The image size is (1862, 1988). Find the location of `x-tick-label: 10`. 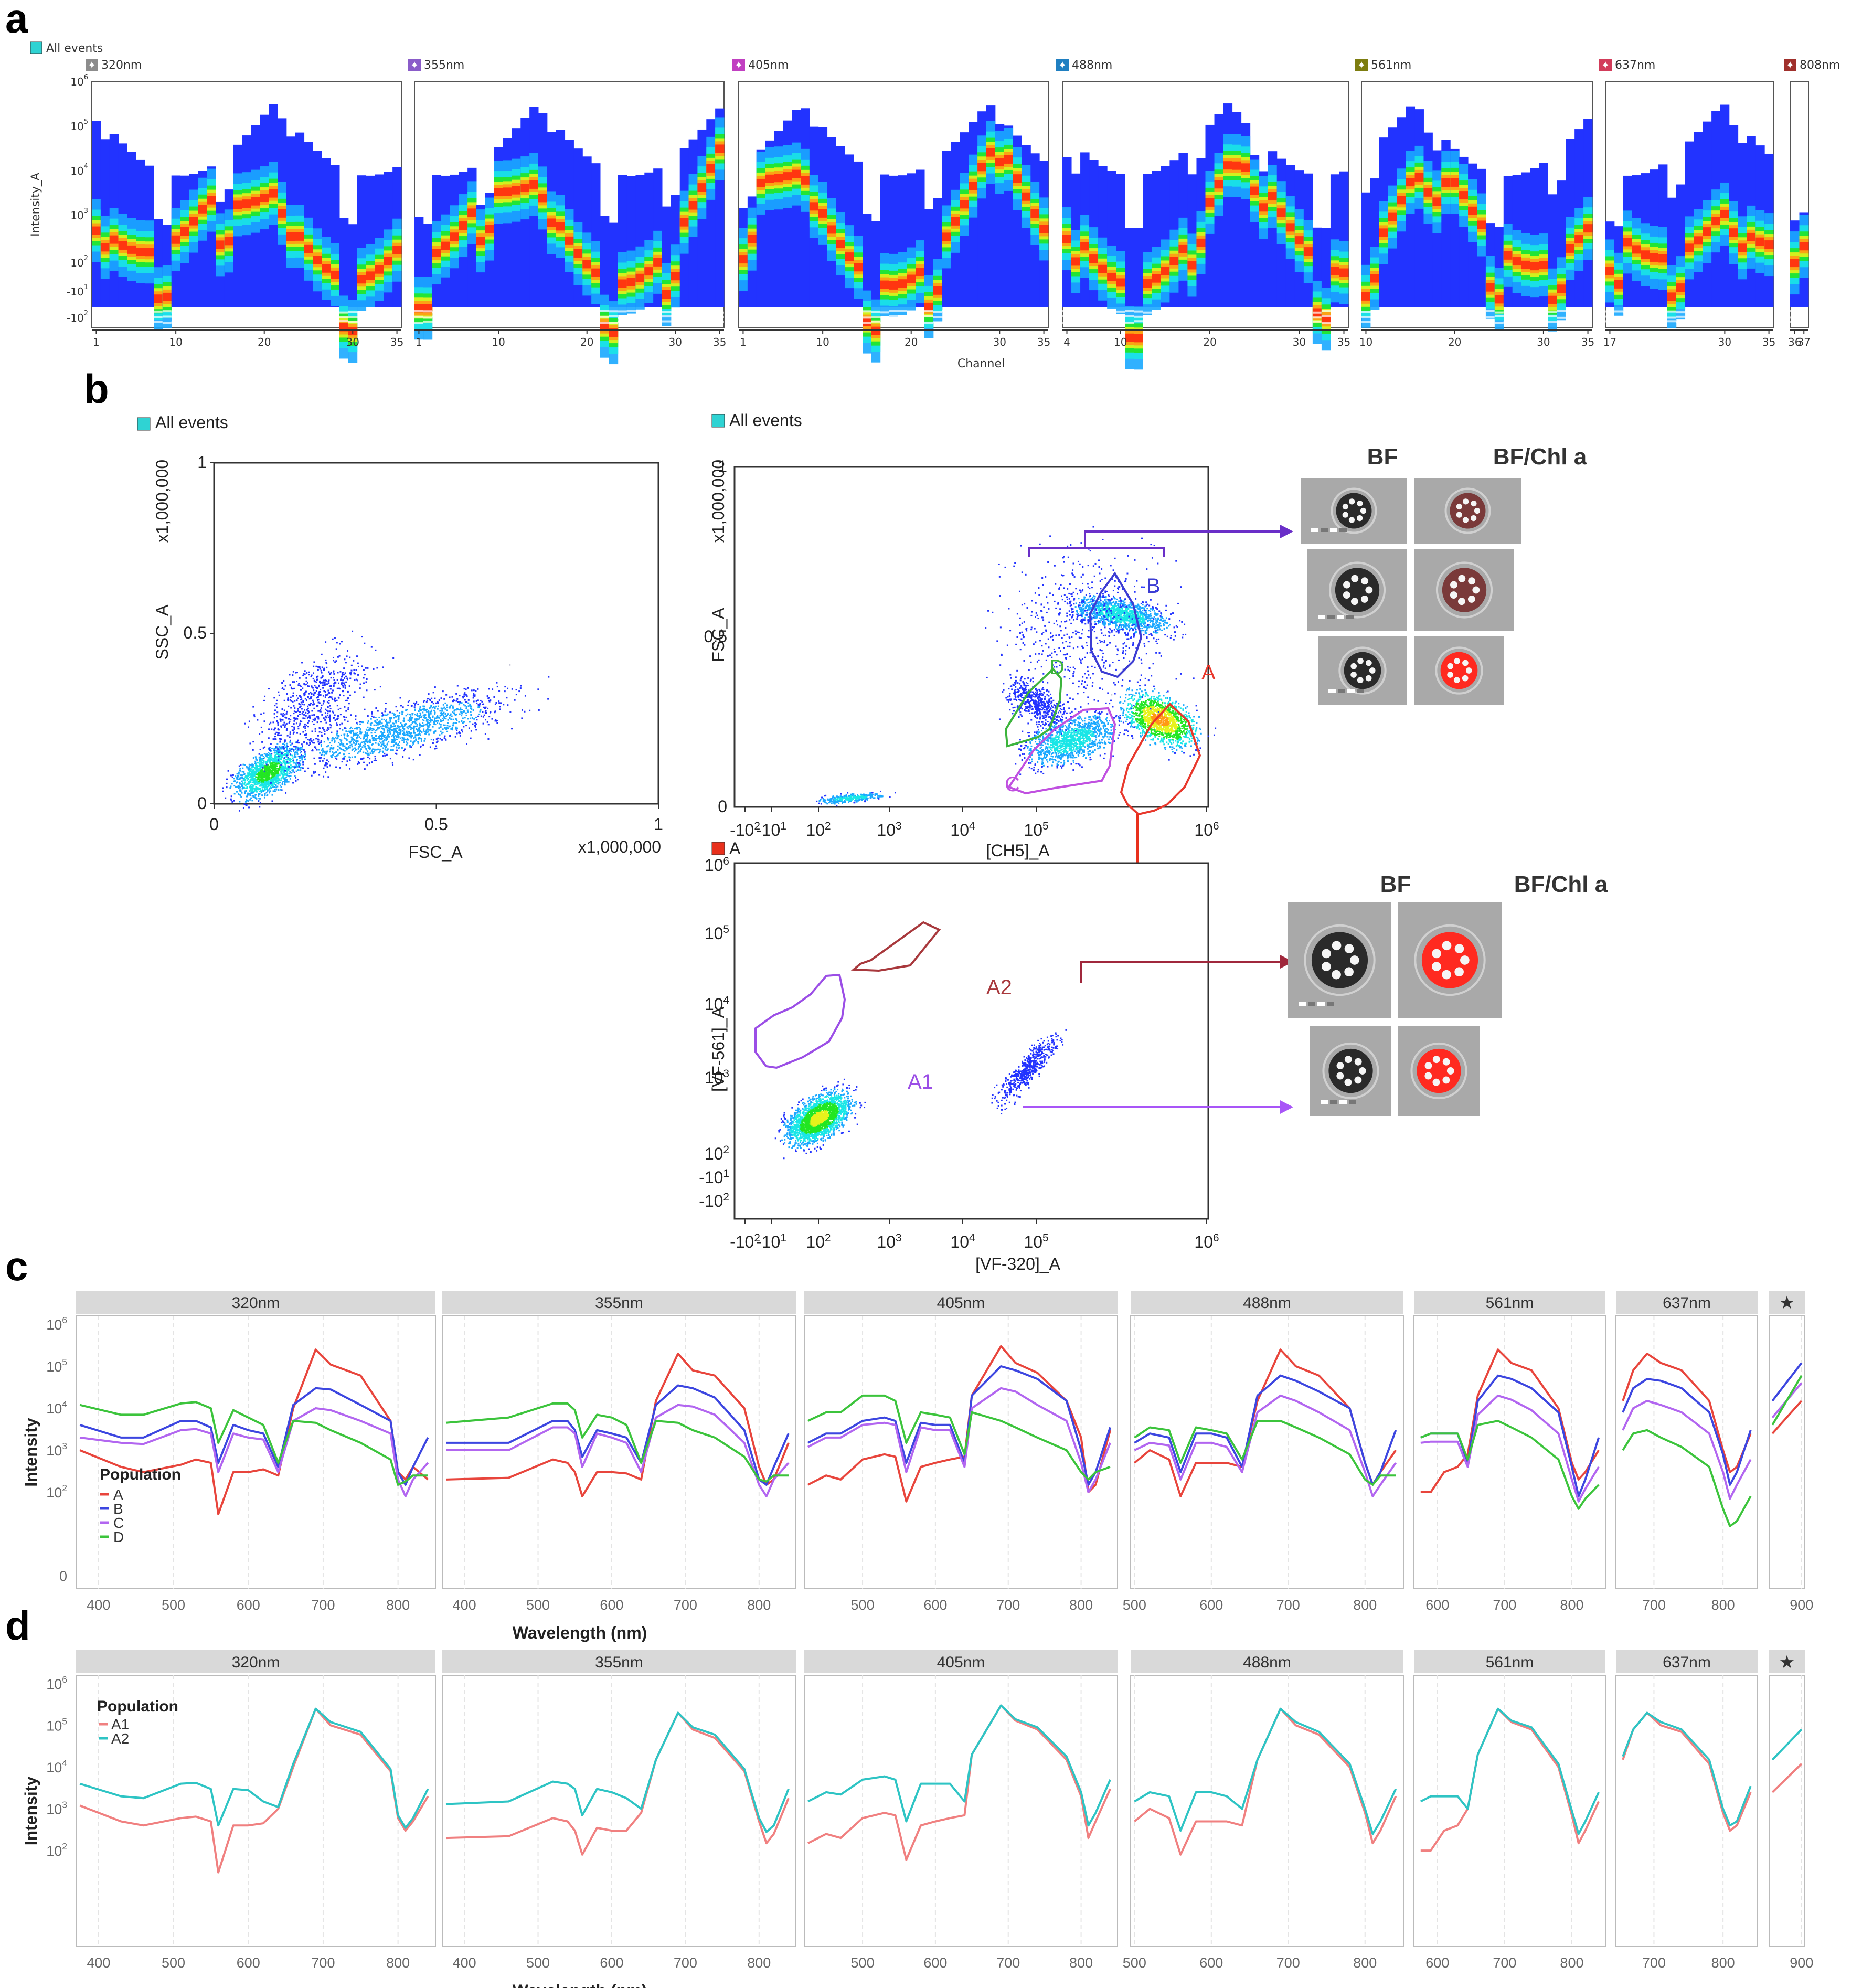

x-tick-label: 10 is located at coordinates (498, 342).